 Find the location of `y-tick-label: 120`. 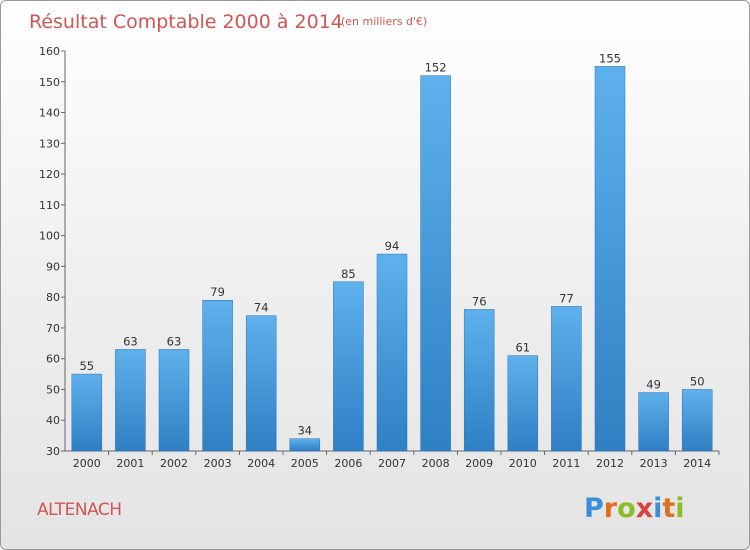

y-tick-label: 120 is located at coordinates (49, 174).